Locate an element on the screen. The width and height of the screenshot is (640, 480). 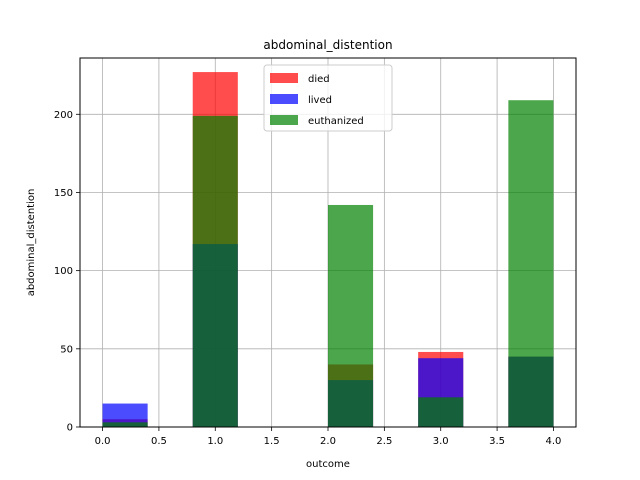
x-tick-label: 3.5 is located at coordinates (497, 441).